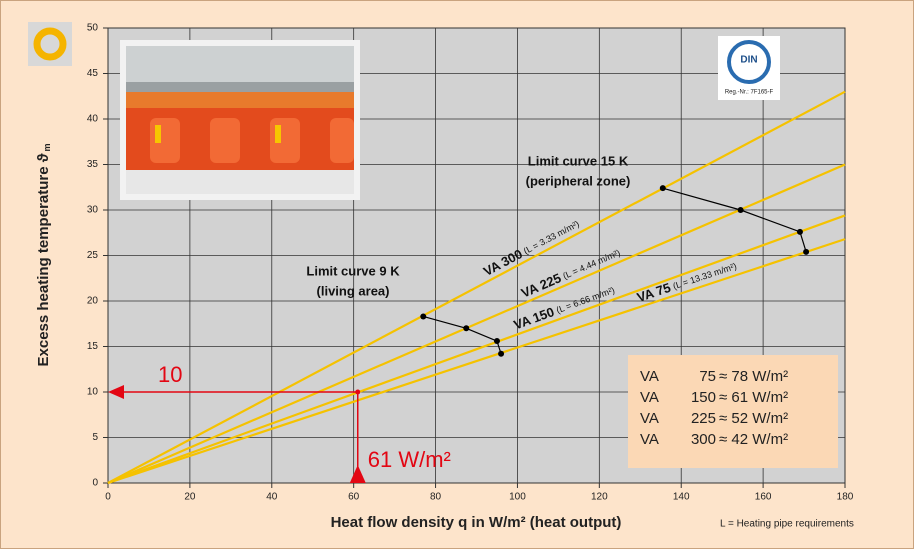  What do you see at coordinates (93, 28) in the screenshot?
I see `y-tick-label: 50` at bounding box center [93, 28].